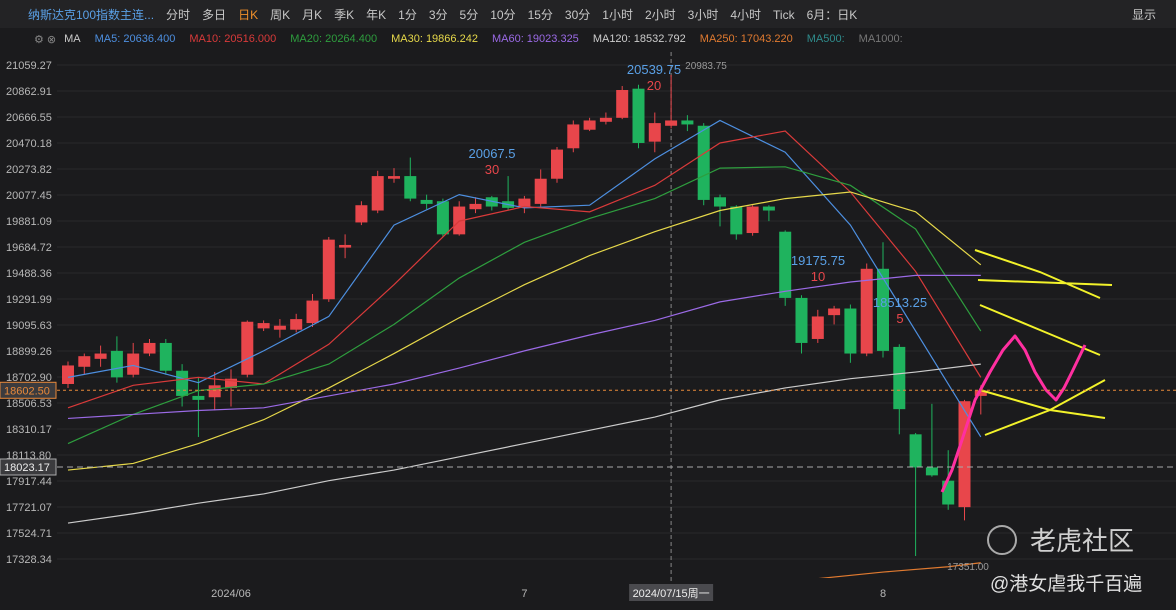 The image size is (1176, 610). I want to click on y-tick-label: 19684.72, so click(29, 248).